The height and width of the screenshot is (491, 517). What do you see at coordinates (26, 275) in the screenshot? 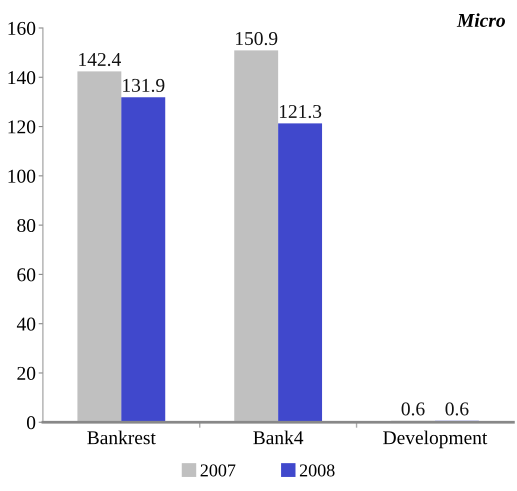
I see `y-tick-label: 60` at bounding box center [26, 275].